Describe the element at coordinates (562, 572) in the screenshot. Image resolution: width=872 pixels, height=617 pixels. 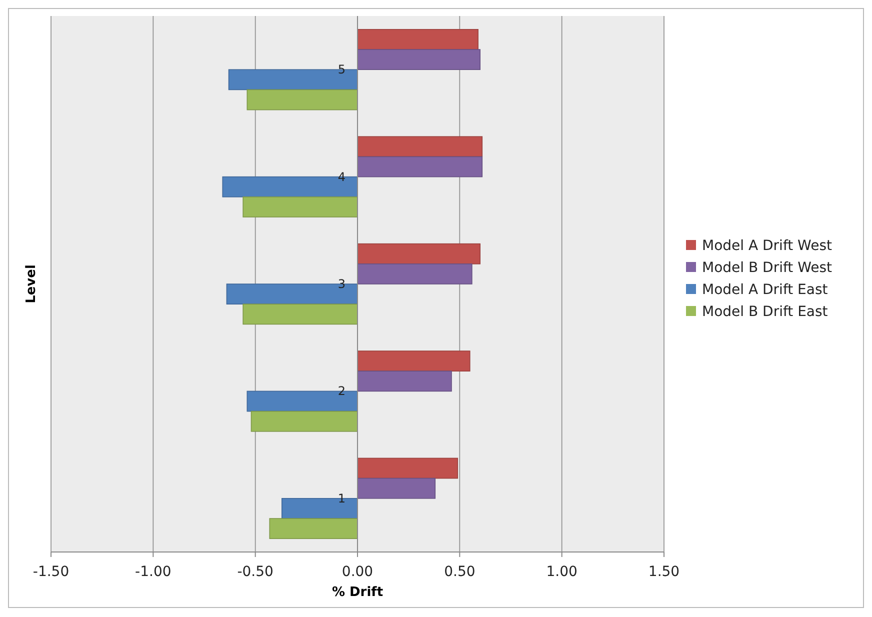
I see `x-tick-label: 1.00` at that location.